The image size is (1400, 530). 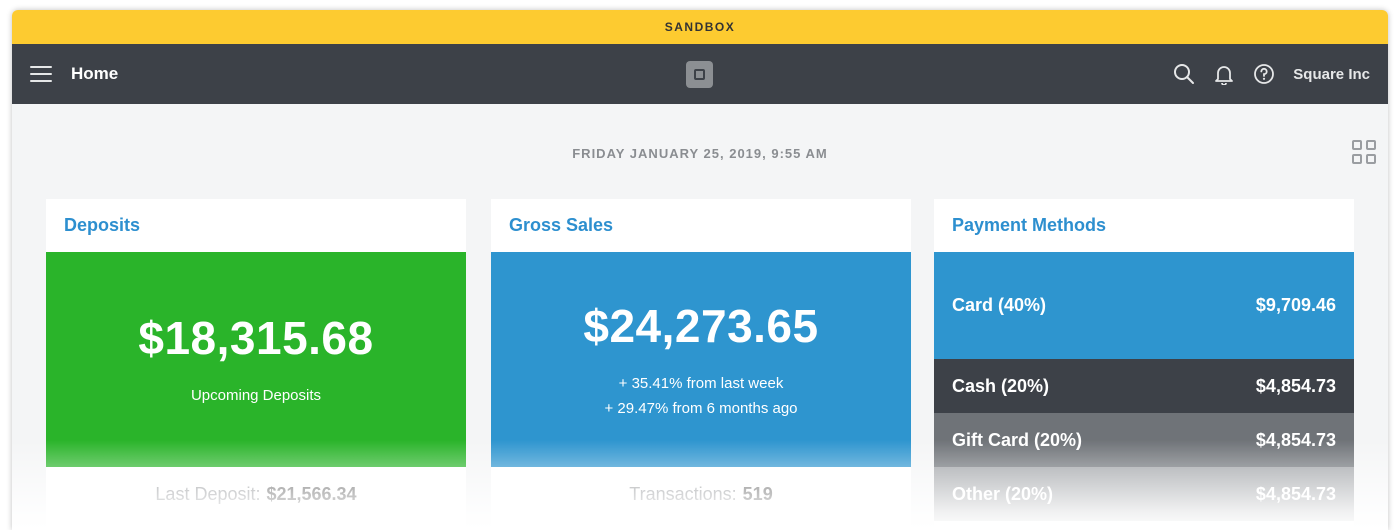 What do you see at coordinates (701, 408) in the screenshot?
I see `sales-change-6mo: + 29.47% from 6 months ago` at bounding box center [701, 408].